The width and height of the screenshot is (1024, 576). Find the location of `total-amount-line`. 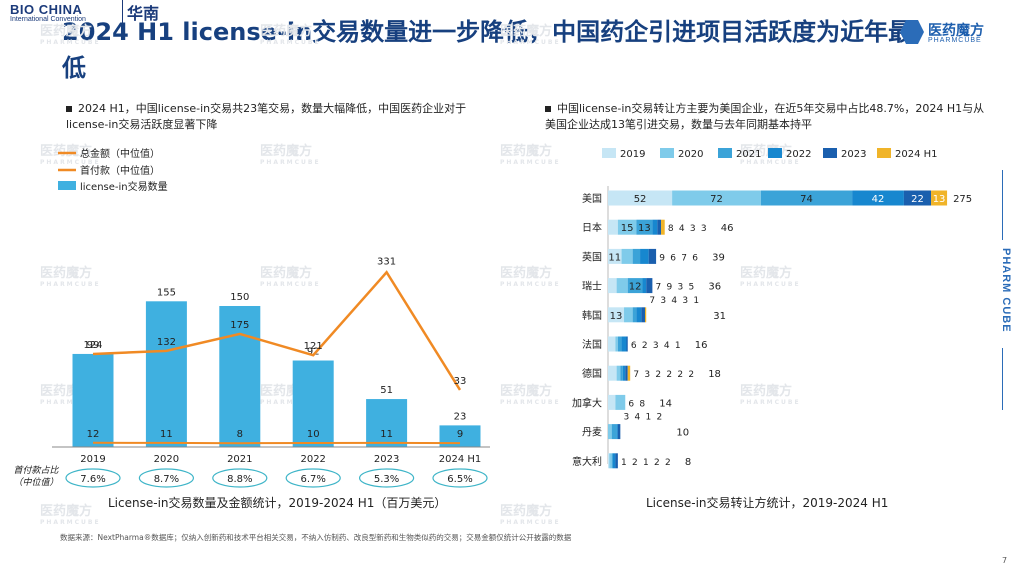

total-amount-line is located at coordinates (277, 330).